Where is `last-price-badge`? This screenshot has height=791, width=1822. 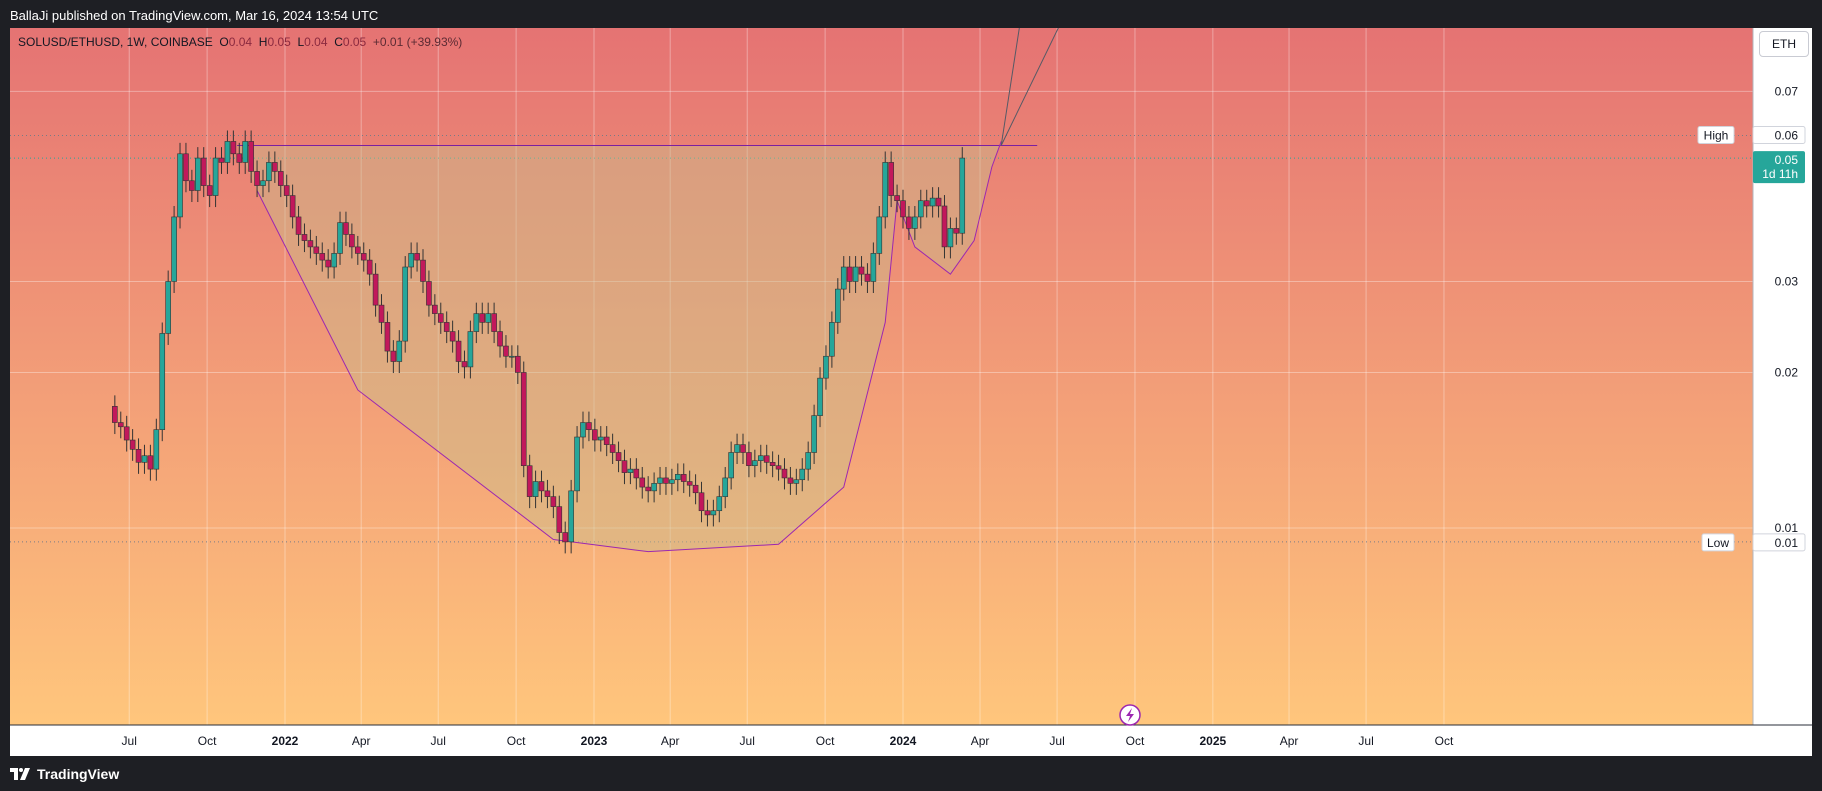 last-price-badge is located at coordinates (1779, 167).